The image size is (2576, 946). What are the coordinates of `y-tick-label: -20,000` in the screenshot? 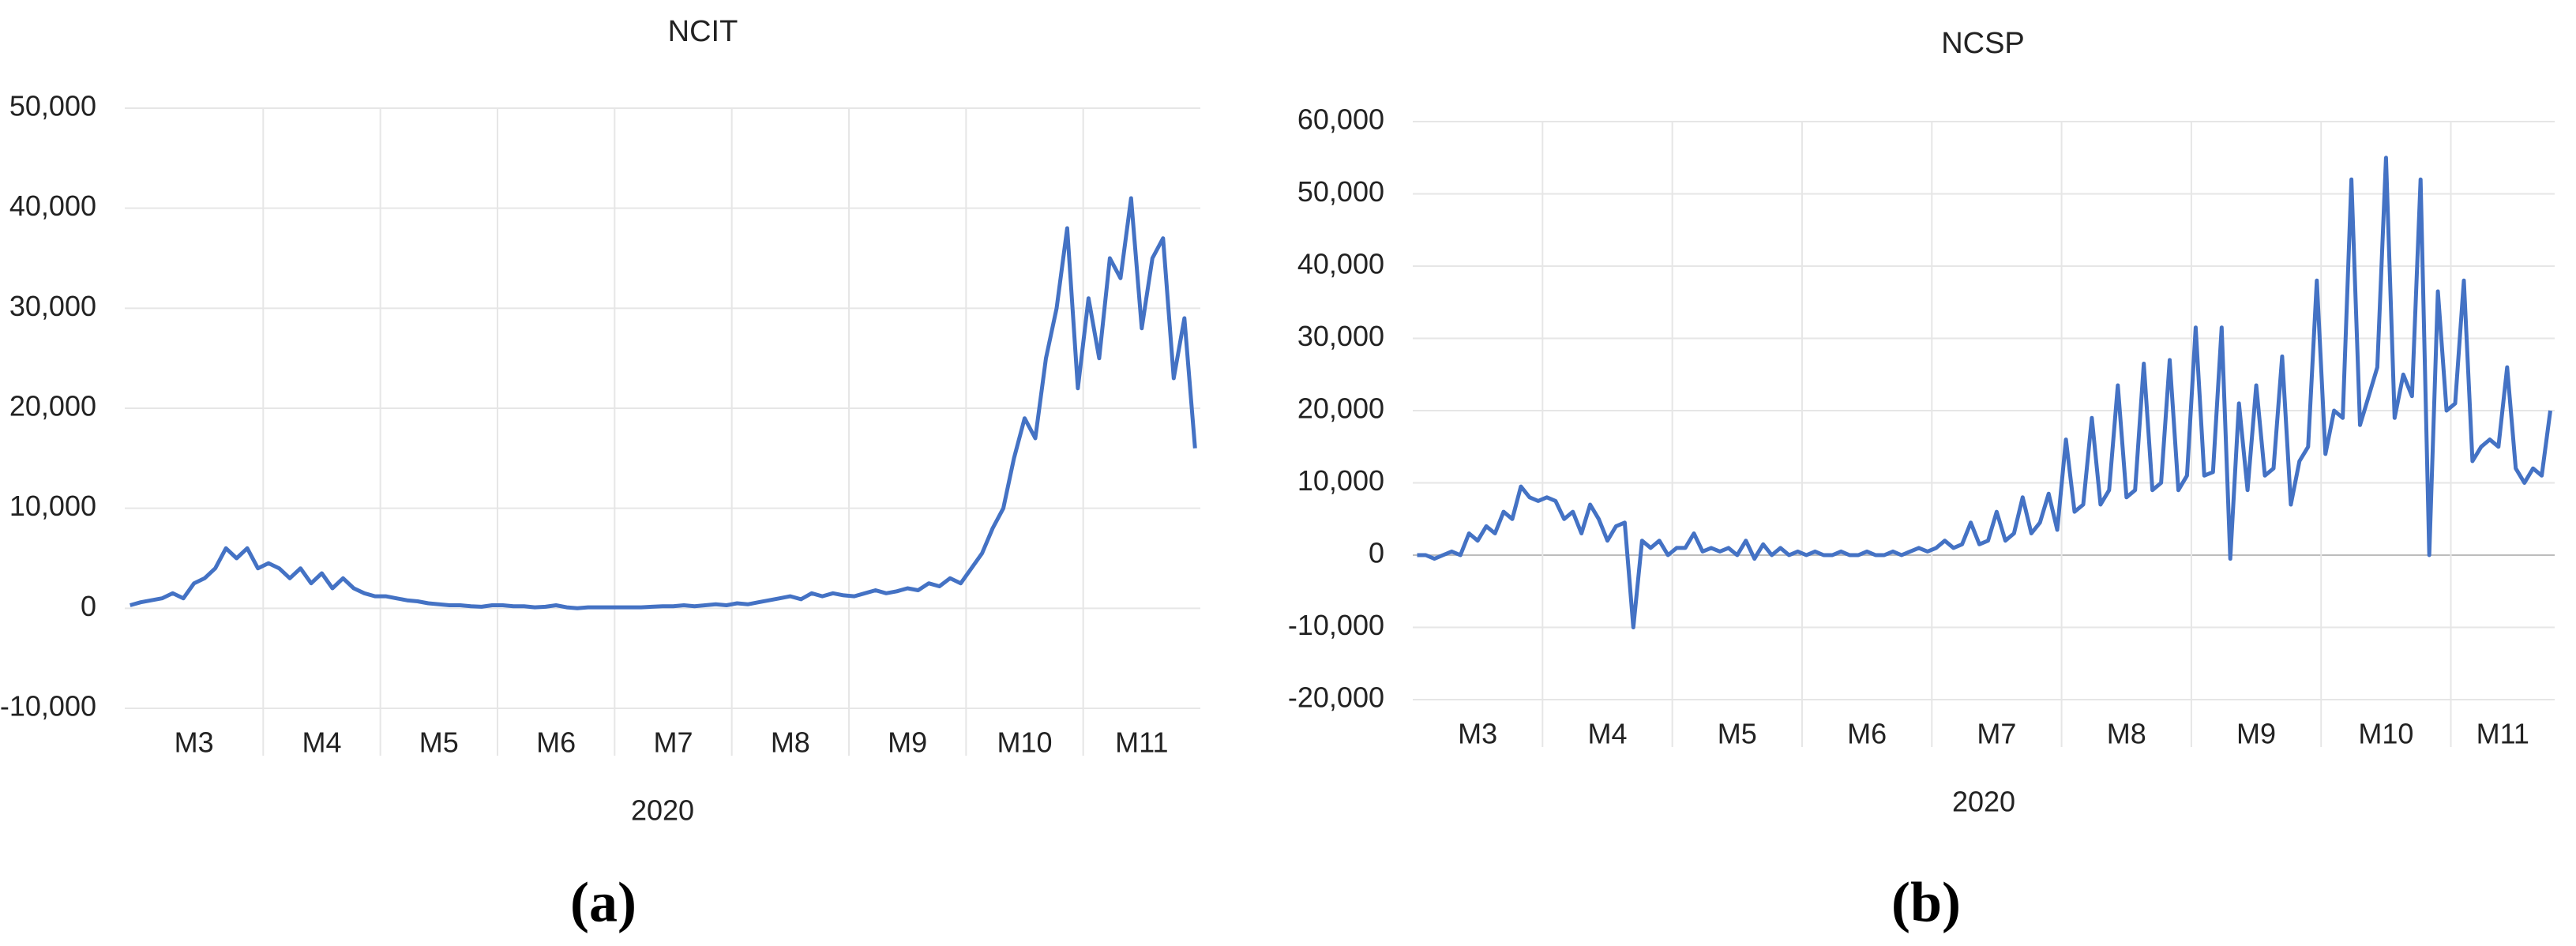 It's located at (1336, 697).